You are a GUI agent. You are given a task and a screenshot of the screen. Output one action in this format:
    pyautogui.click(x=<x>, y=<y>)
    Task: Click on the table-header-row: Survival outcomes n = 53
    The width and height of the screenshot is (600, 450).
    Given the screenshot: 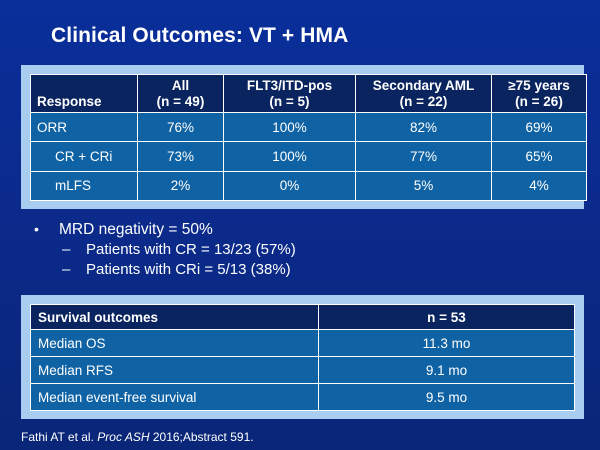 What is the action you would take?
    pyautogui.click(x=302, y=317)
    